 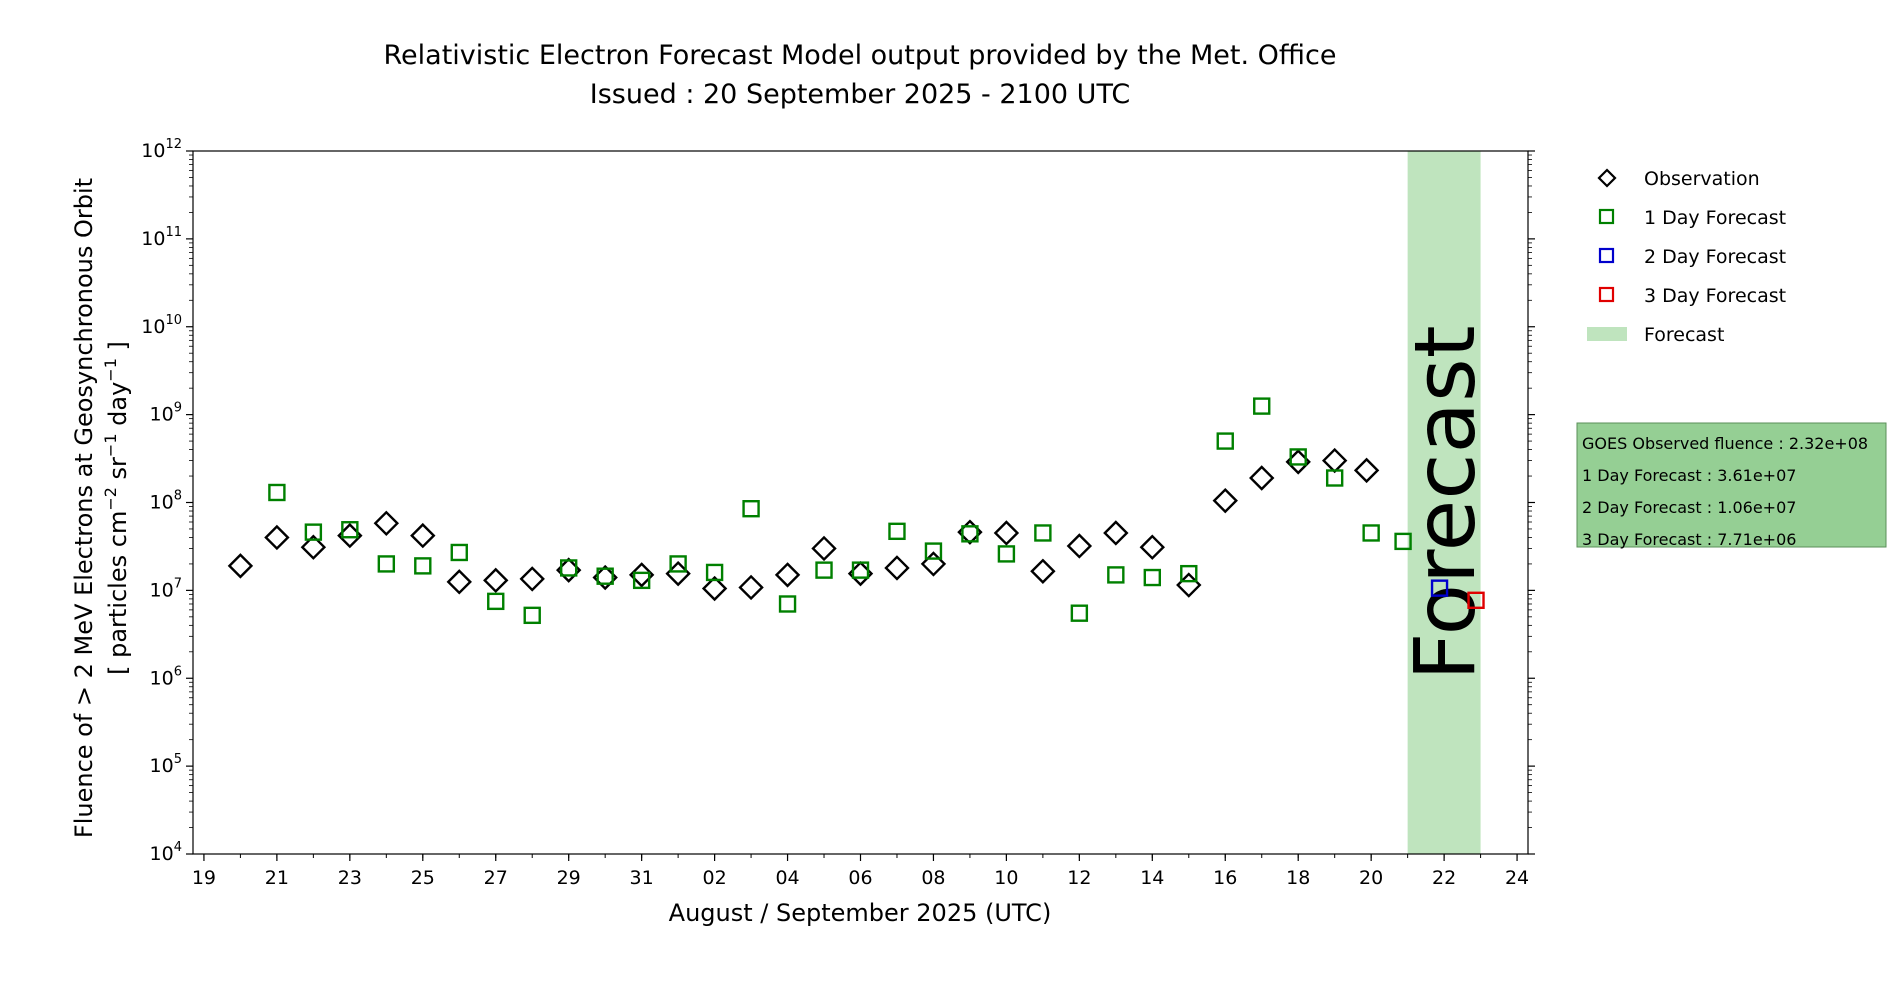 I want to click on legend-swatch-3-day-forecast, so click(x=1606, y=294).